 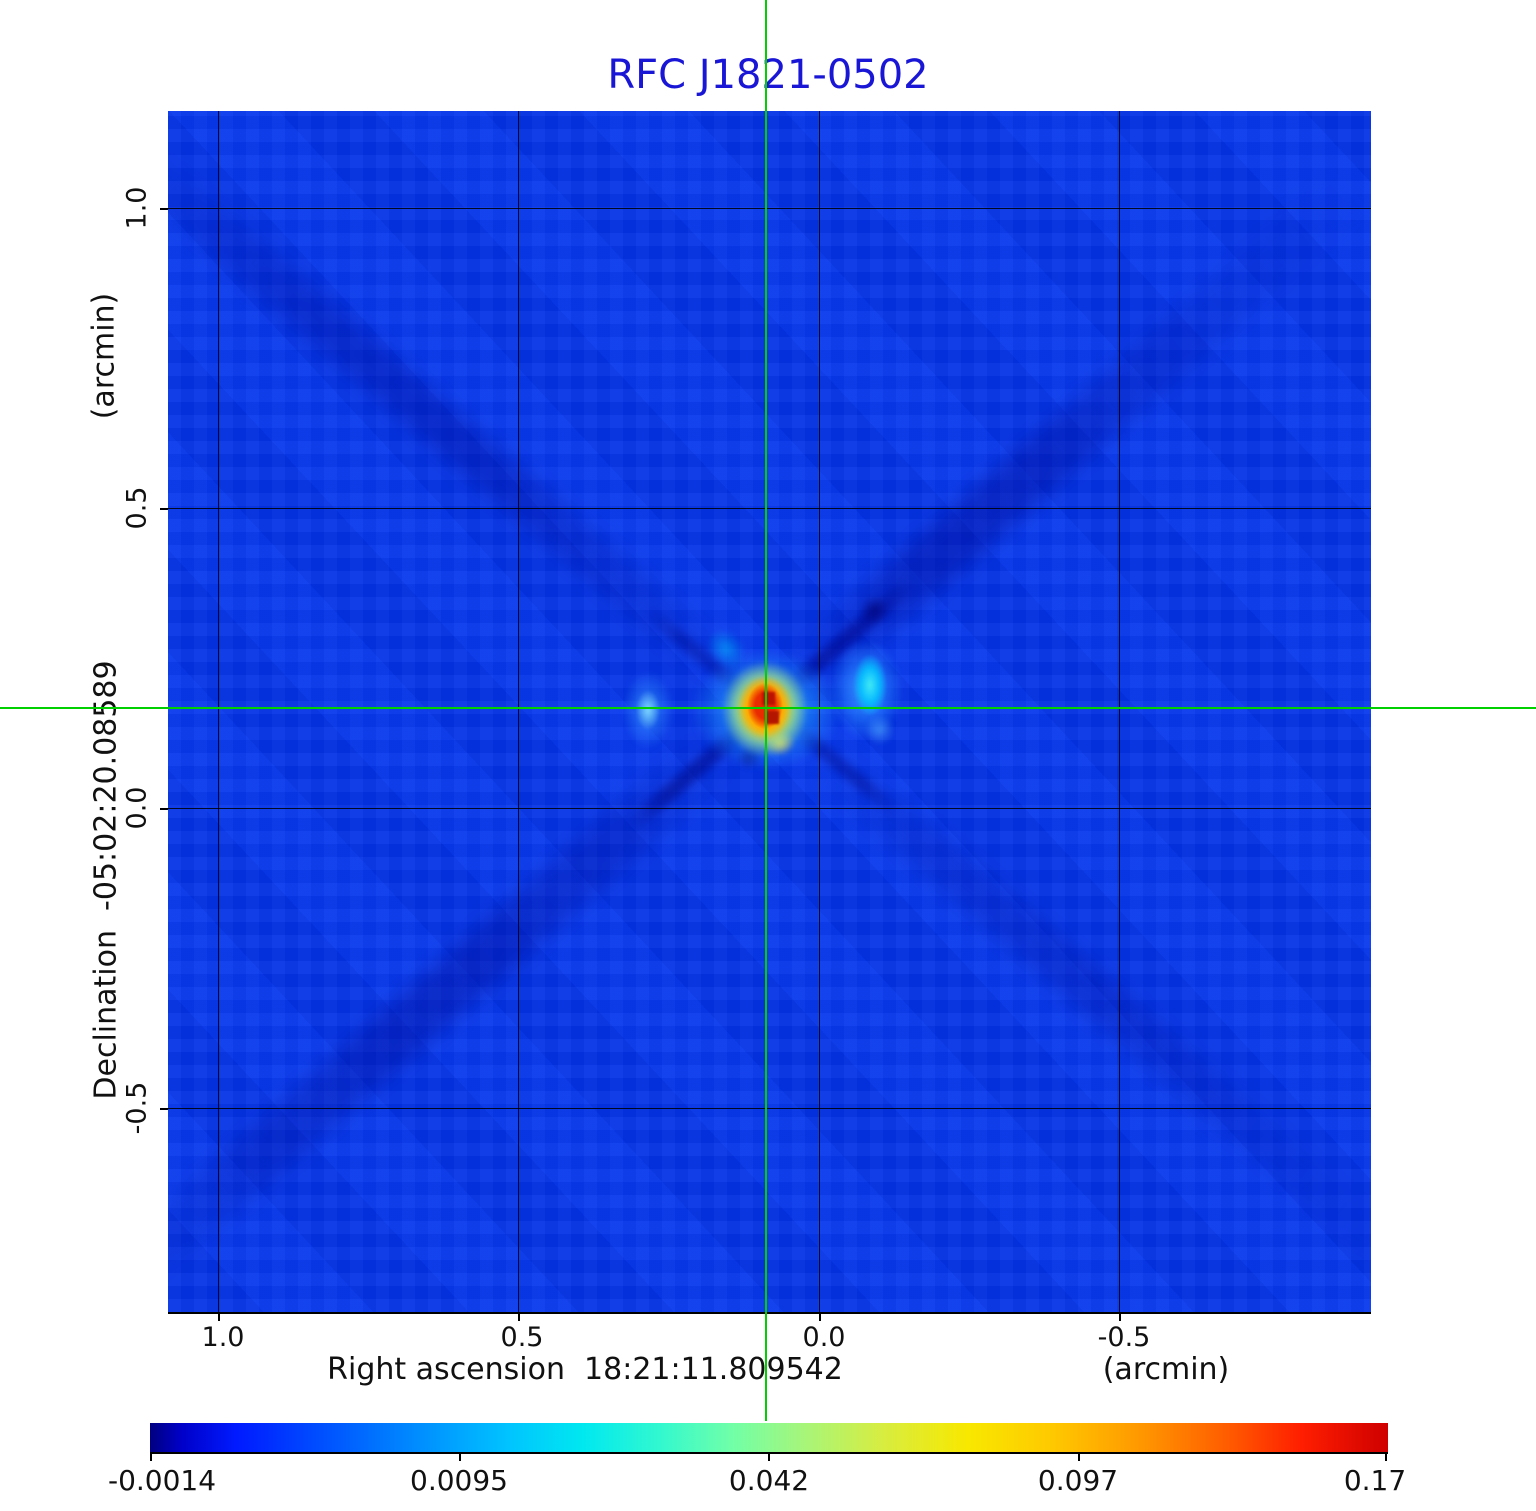 What do you see at coordinates (522, 1337) in the screenshot?
I see `x-tick-label: 0.5` at bounding box center [522, 1337].